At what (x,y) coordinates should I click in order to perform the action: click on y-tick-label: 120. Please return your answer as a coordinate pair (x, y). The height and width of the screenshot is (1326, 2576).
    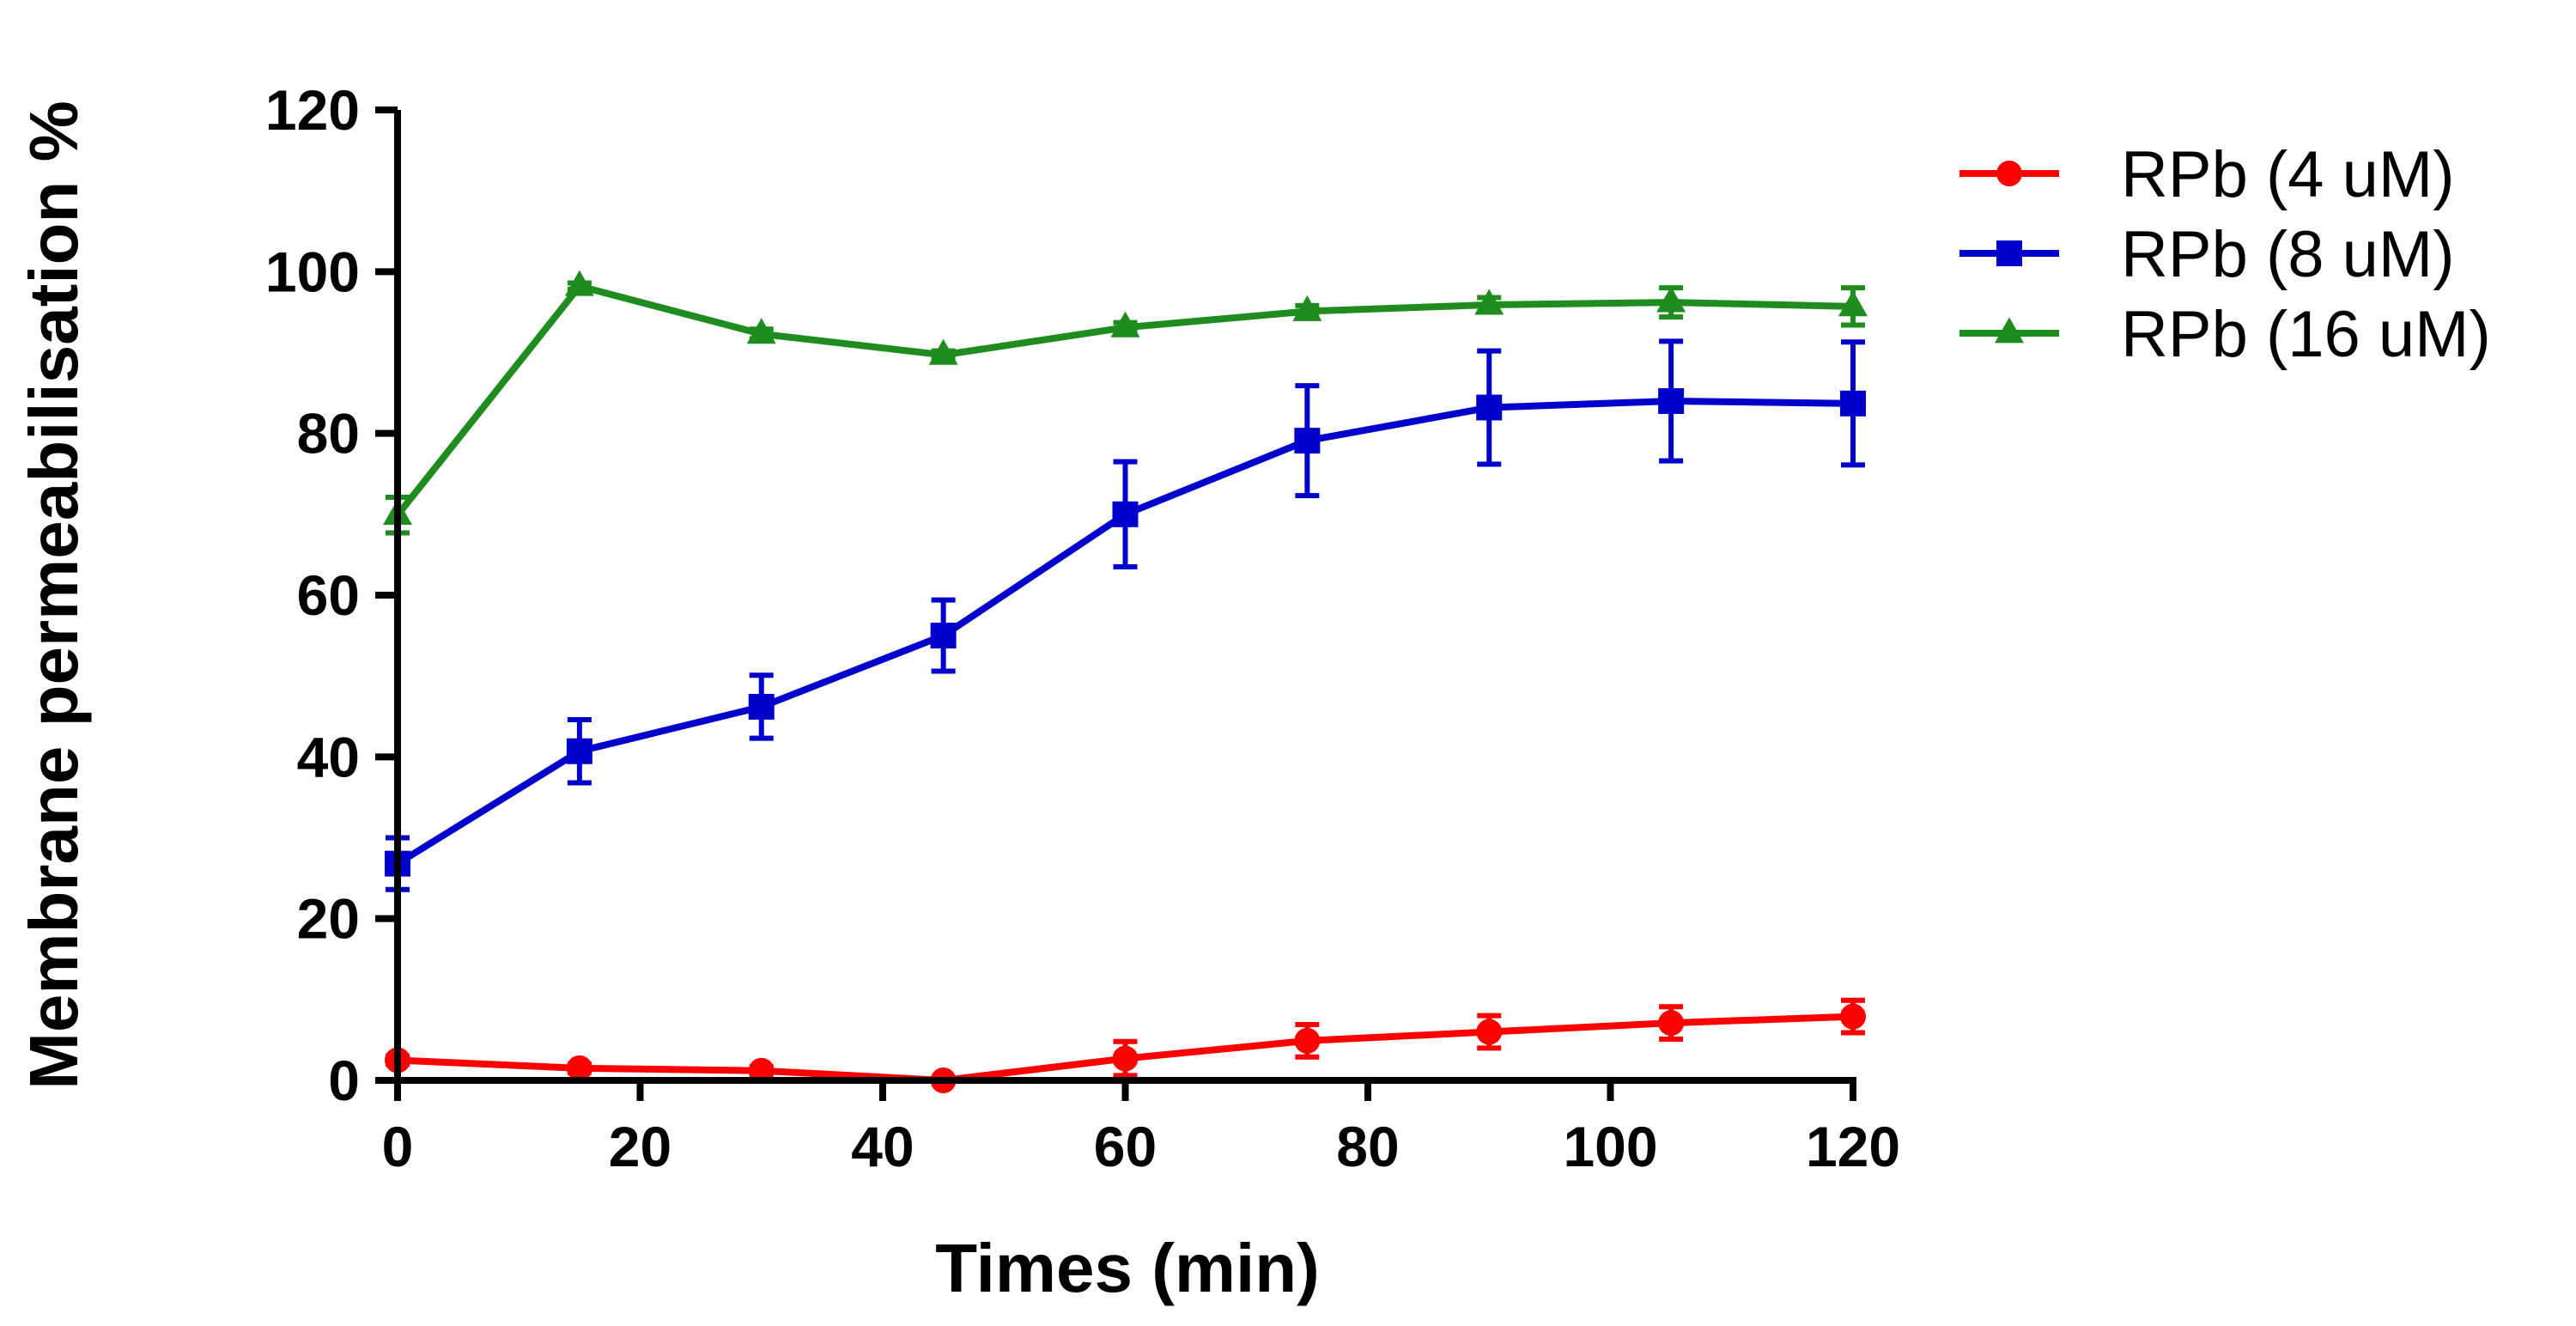
    Looking at the image, I should click on (312, 110).